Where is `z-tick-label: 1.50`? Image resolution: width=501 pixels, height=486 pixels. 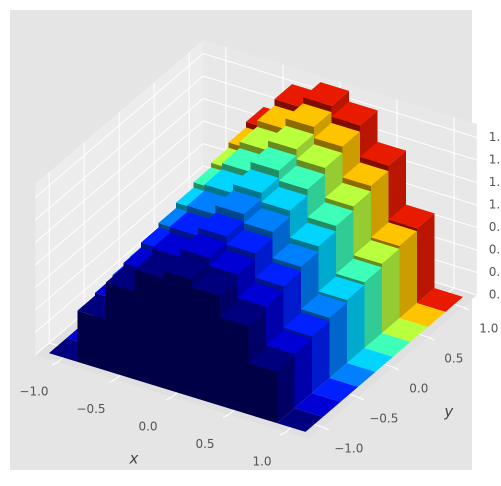
z-tick-label: 1.50 is located at coordinates (495, 160).